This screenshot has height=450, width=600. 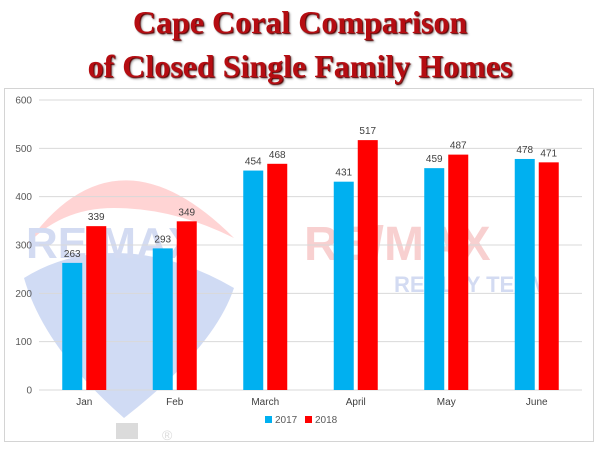 What do you see at coordinates (265, 402) in the screenshot?
I see `x-tick-label: March` at bounding box center [265, 402].